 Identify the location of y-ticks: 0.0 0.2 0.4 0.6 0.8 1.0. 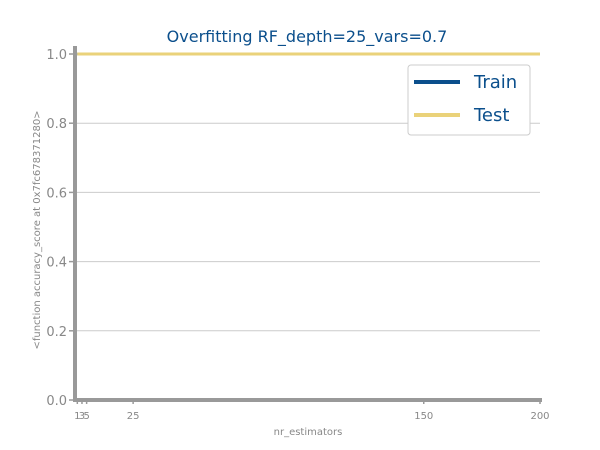
(60, 228).